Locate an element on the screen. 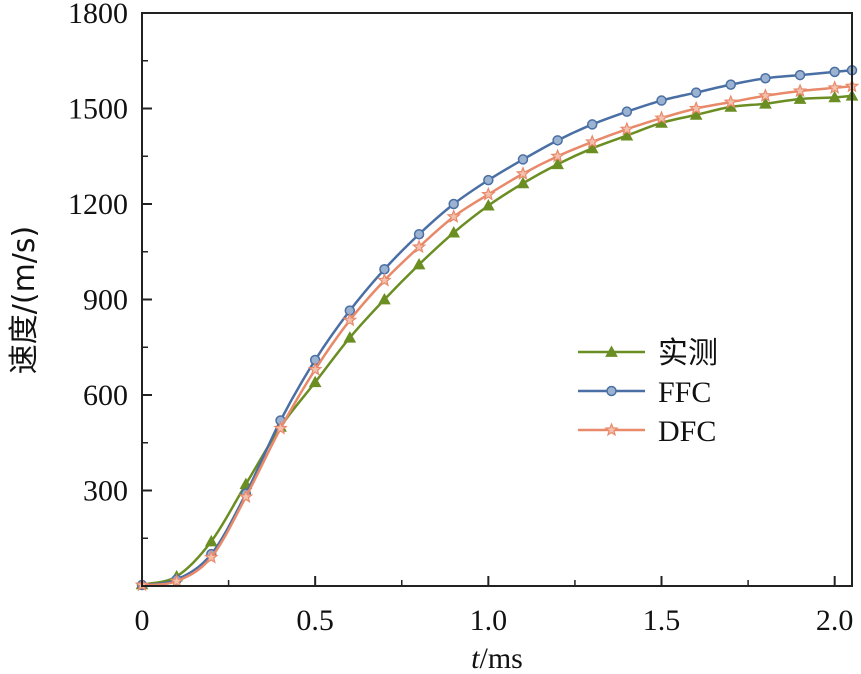 The width and height of the screenshot is (861, 674). y-tick-label: 900 is located at coordinates (105, 300).